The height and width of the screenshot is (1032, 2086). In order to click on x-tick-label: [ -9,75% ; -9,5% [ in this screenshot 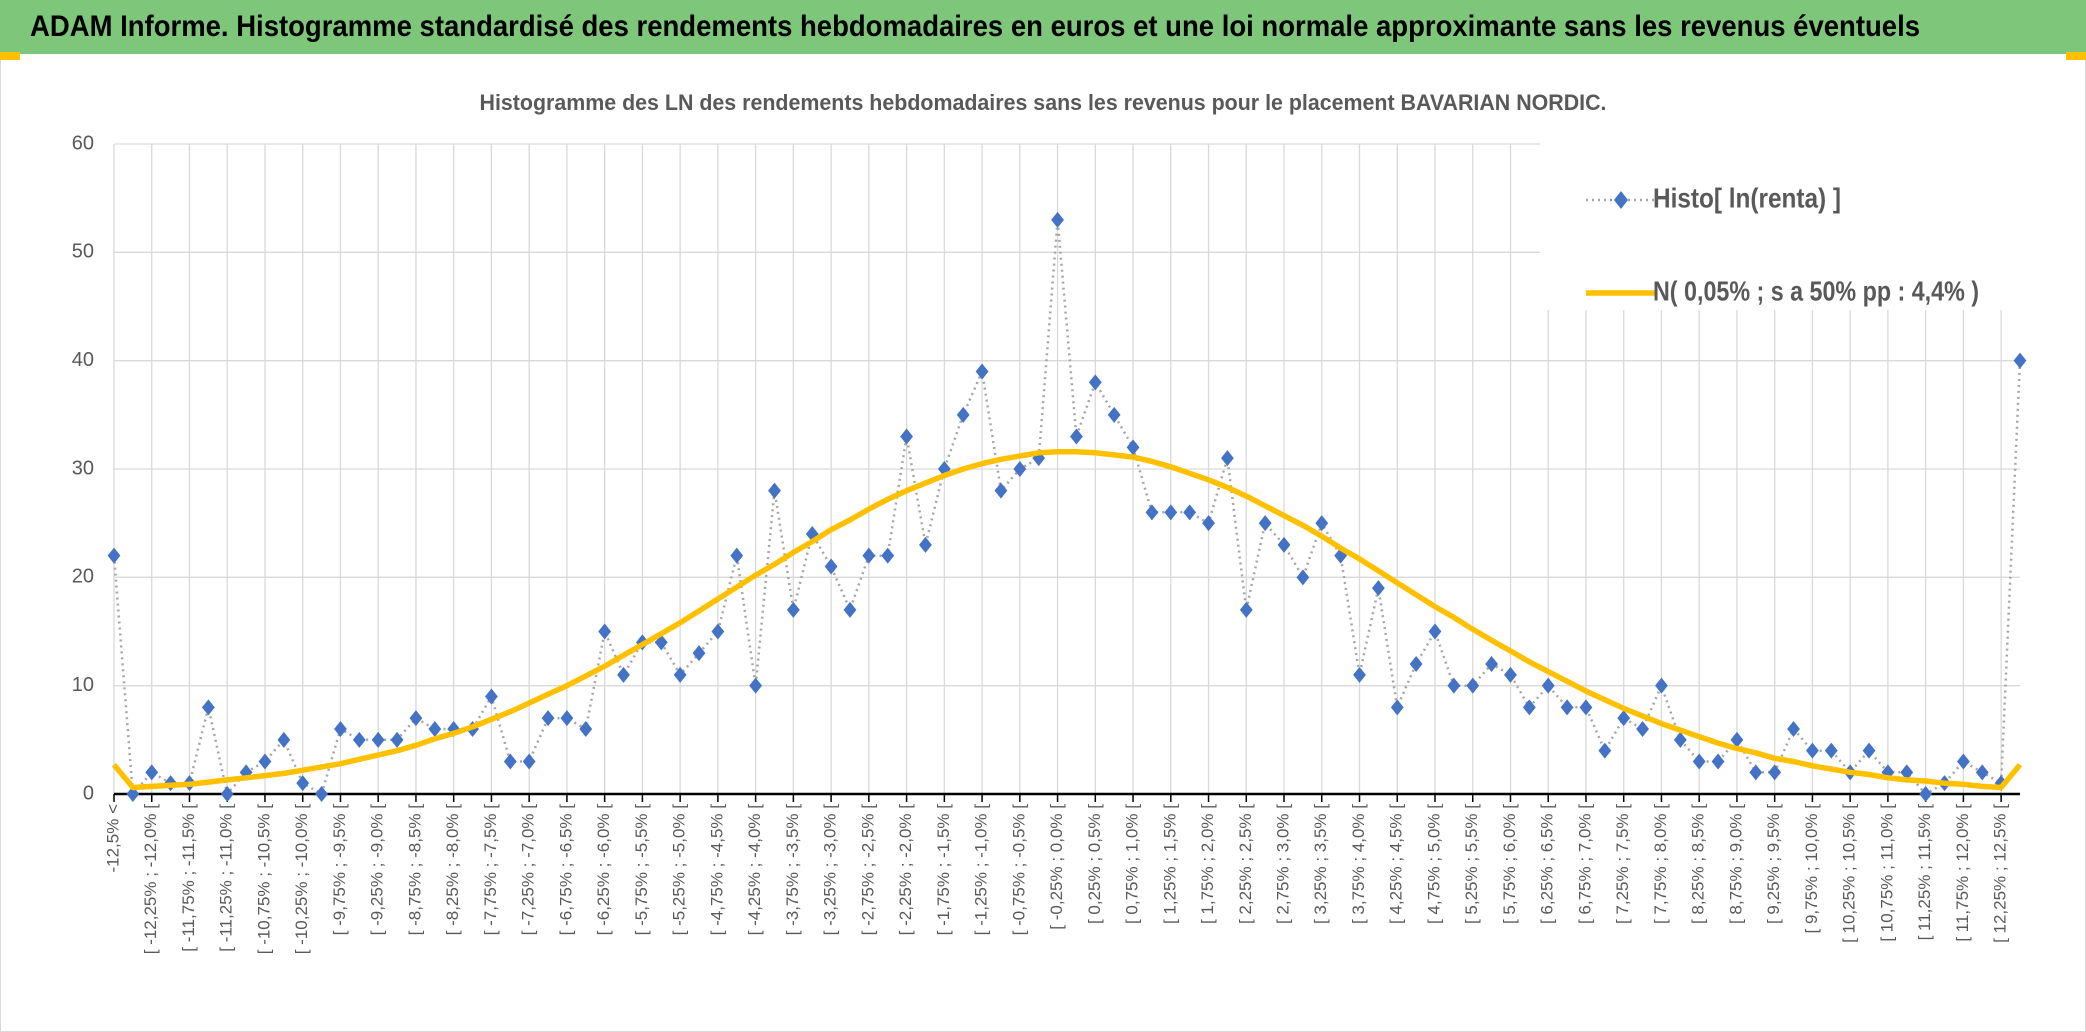, I will do `click(339, 870)`.